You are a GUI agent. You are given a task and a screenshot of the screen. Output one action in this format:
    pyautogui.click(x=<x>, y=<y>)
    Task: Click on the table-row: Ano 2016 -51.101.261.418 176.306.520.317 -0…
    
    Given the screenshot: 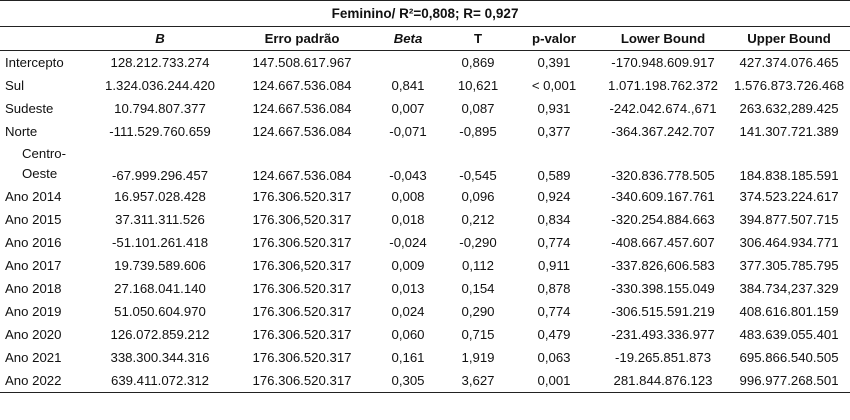 What is the action you would take?
    pyautogui.click(x=425, y=242)
    